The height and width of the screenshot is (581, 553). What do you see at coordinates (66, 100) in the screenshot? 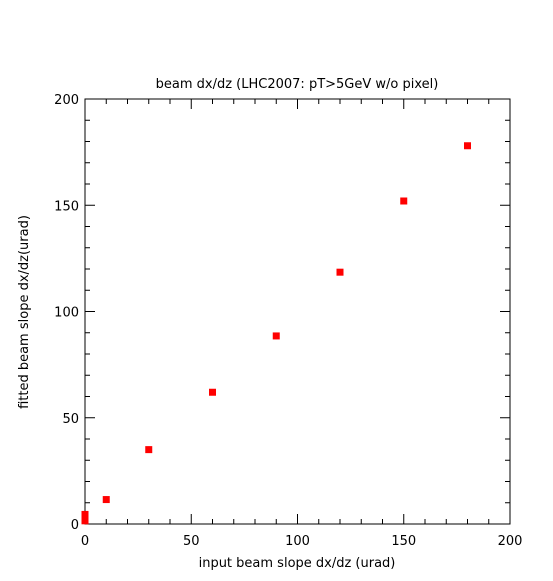
I see `y-tick-label: 200` at bounding box center [66, 100].